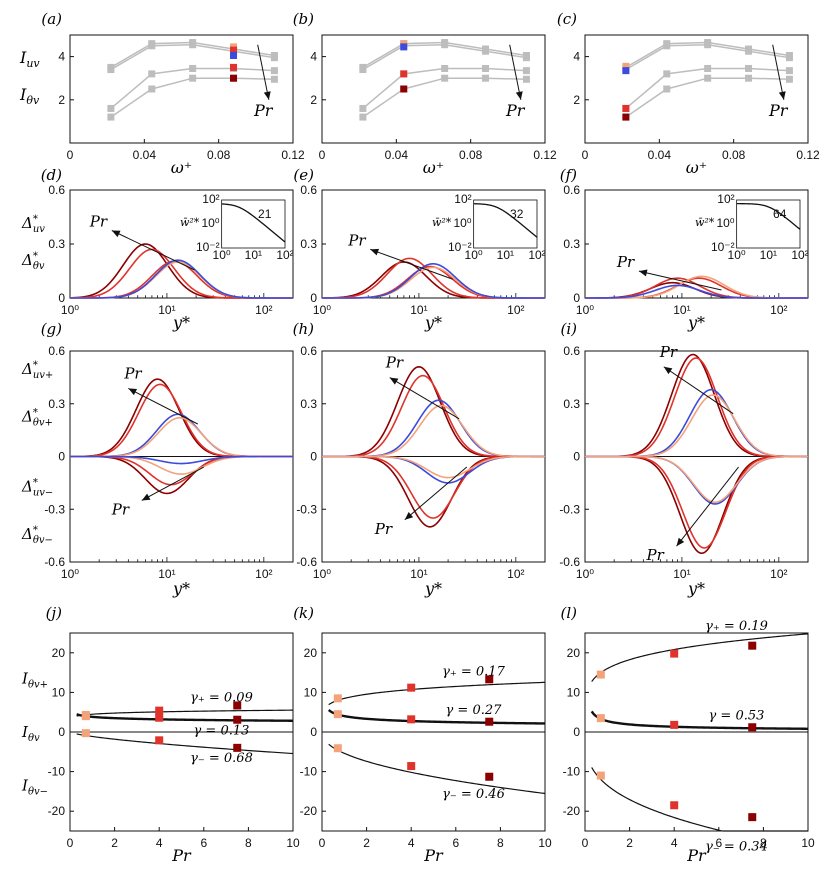  What do you see at coordinates (234, 67) in the screenshot?
I see `highlight-marker-red` at bounding box center [234, 67].